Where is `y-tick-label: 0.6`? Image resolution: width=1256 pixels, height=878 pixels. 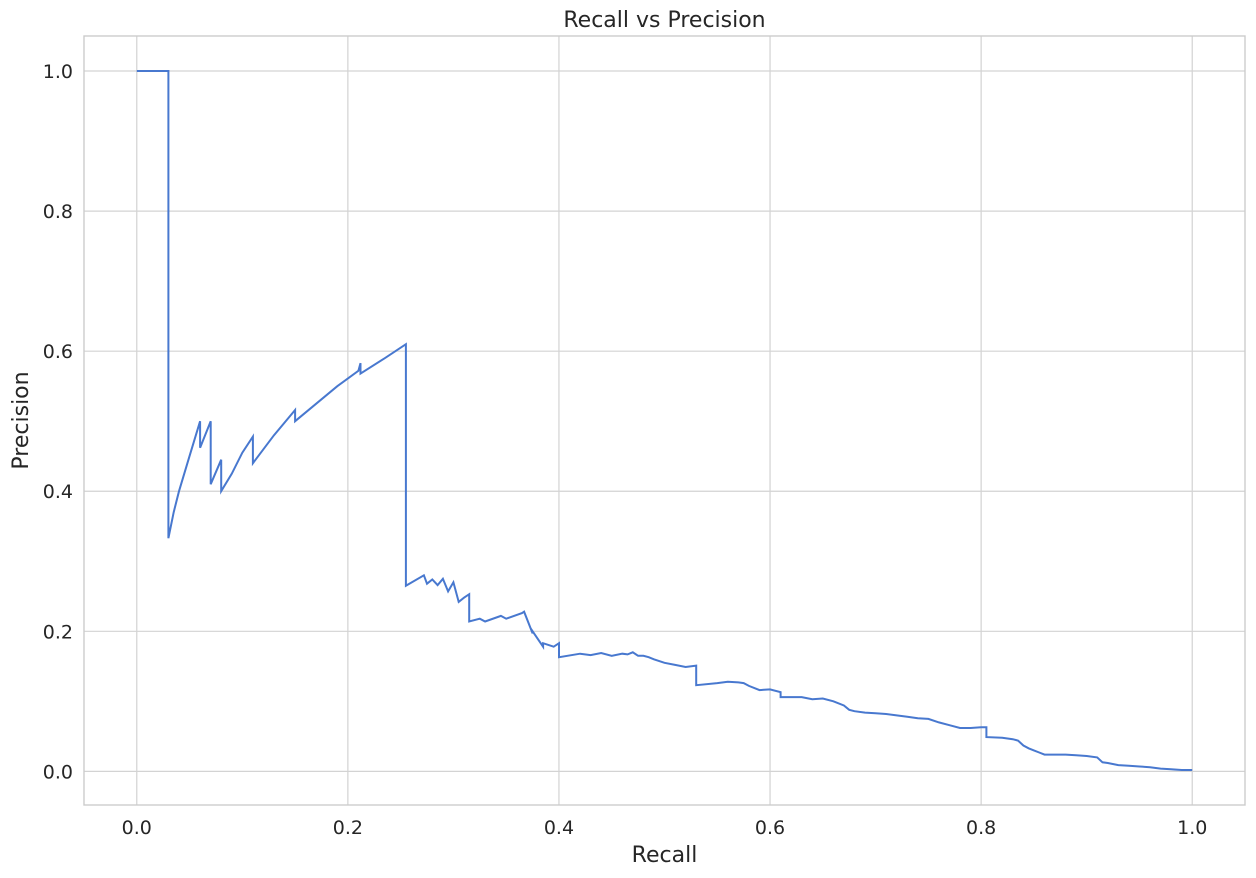
y-tick-label: 0.6 is located at coordinates (58, 352).